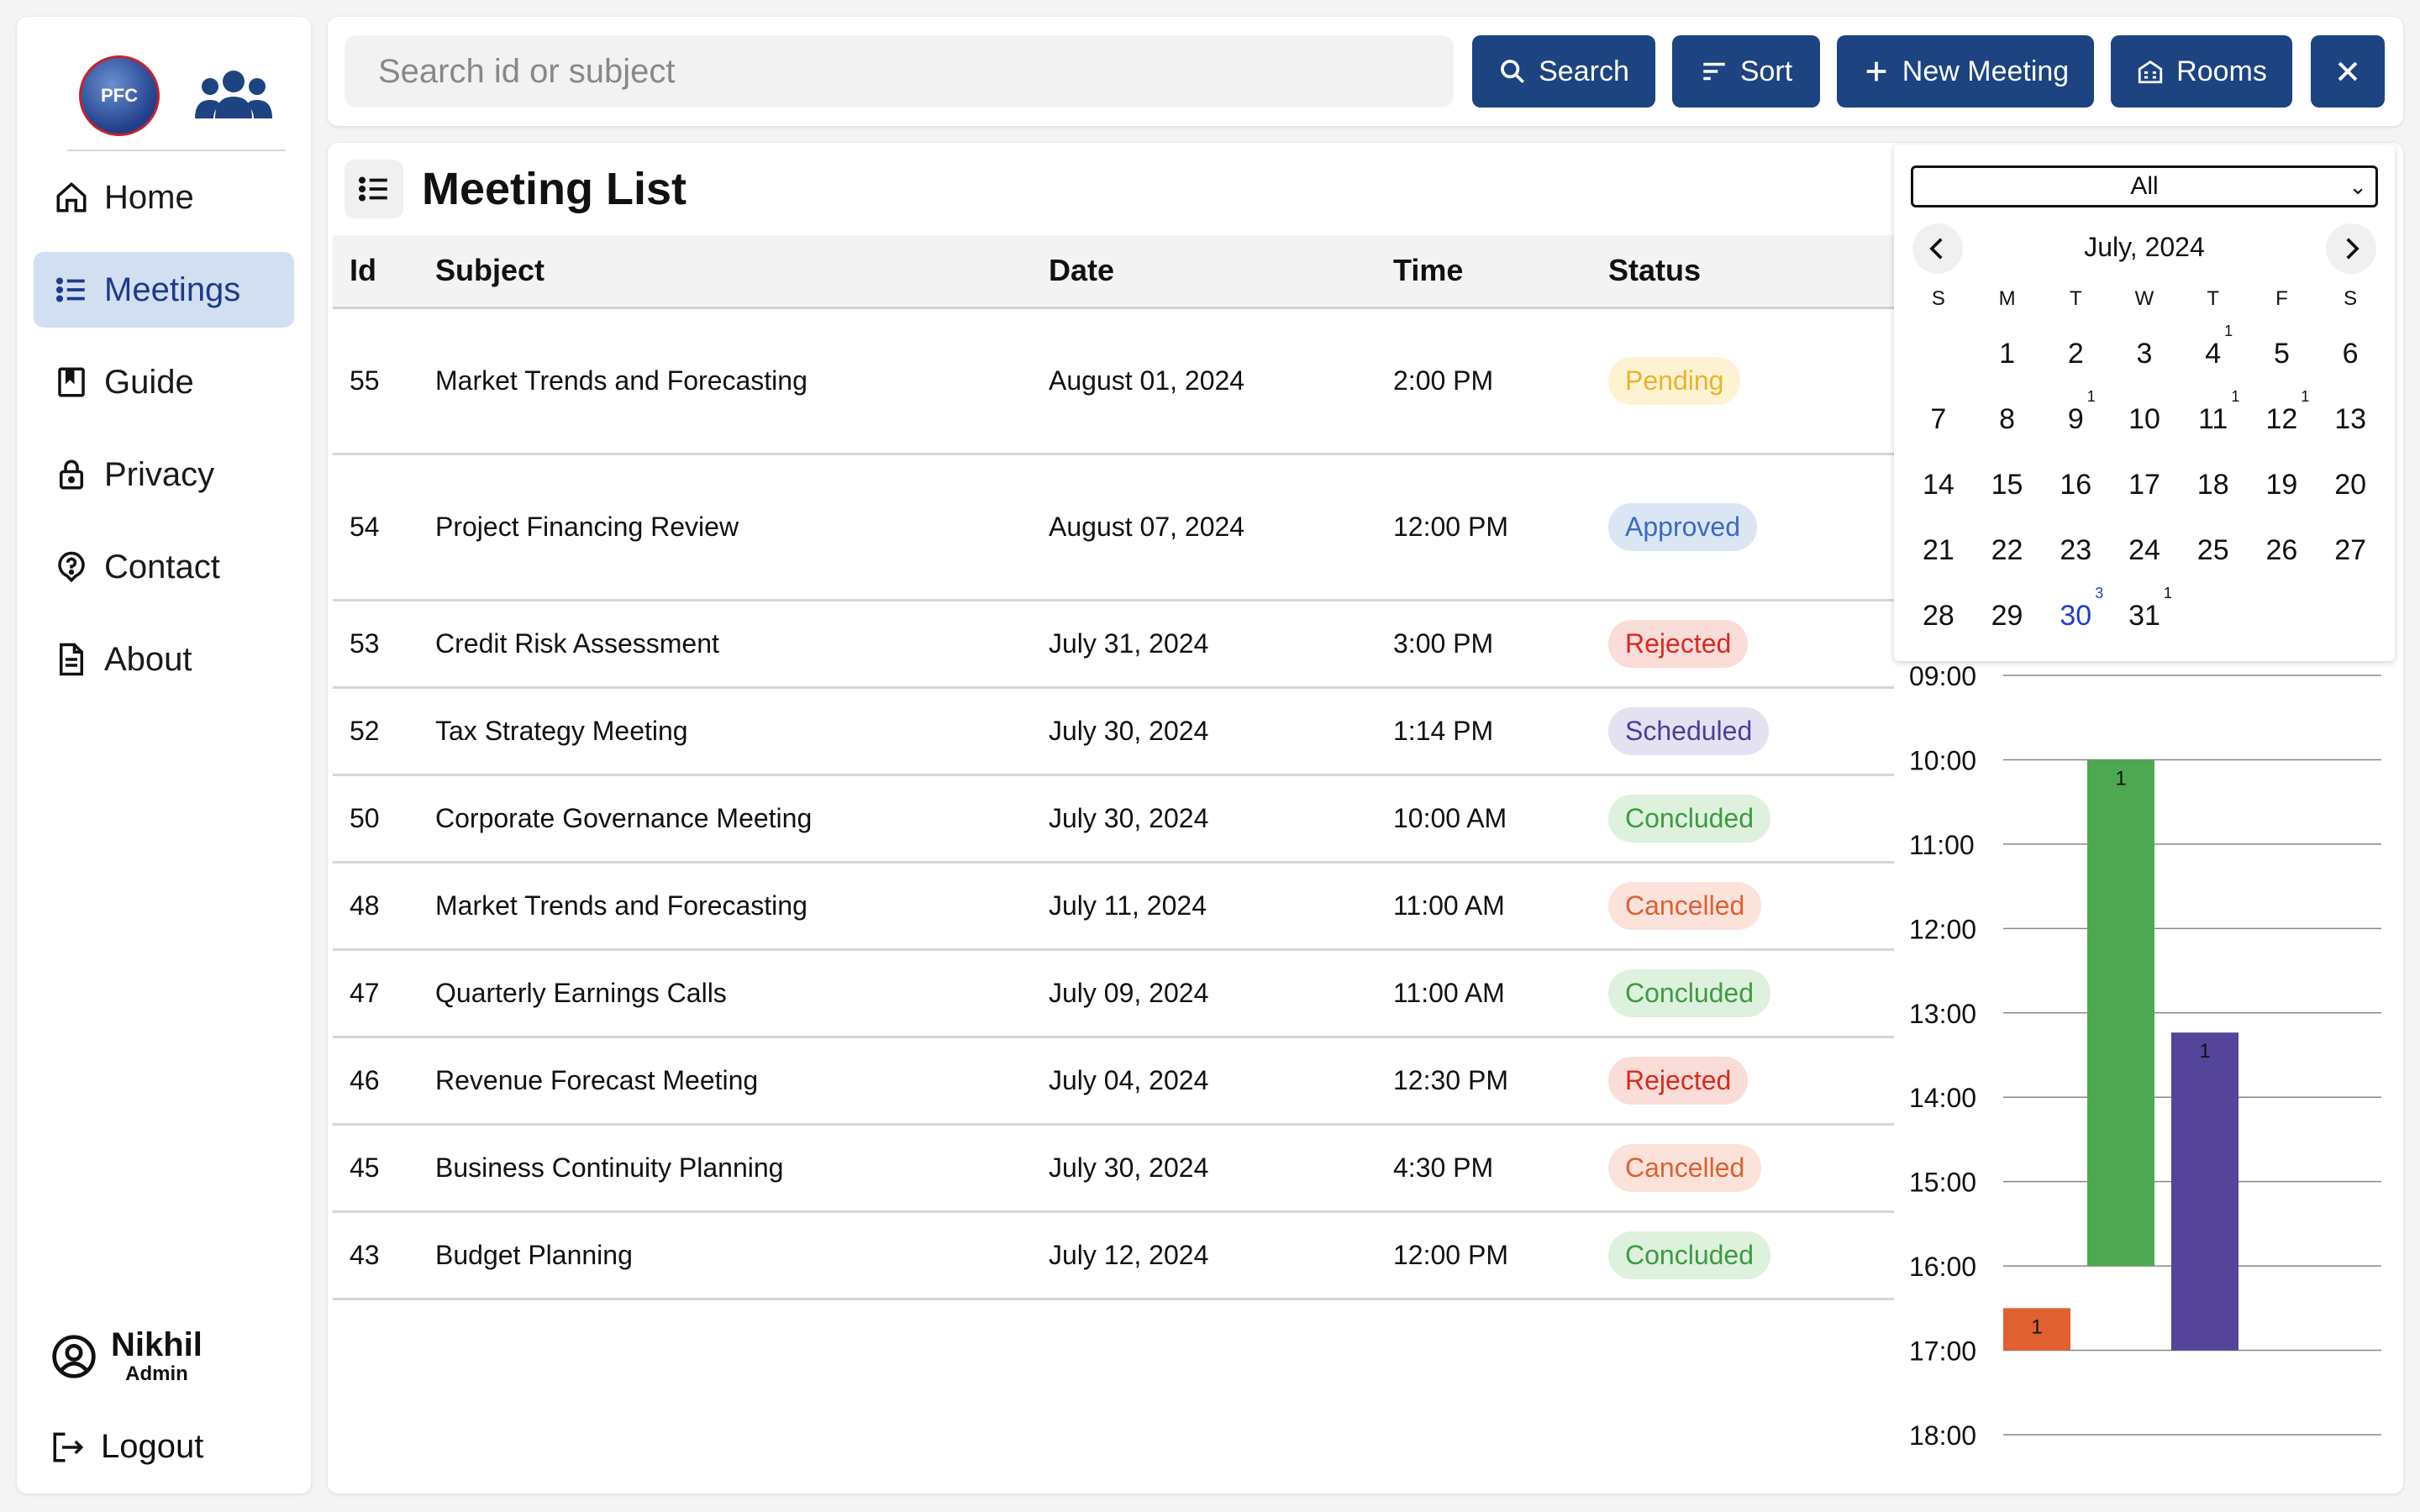 The height and width of the screenshot is (1512, 2420). I want to click on calendar-day: 19, so click(2282, 485).